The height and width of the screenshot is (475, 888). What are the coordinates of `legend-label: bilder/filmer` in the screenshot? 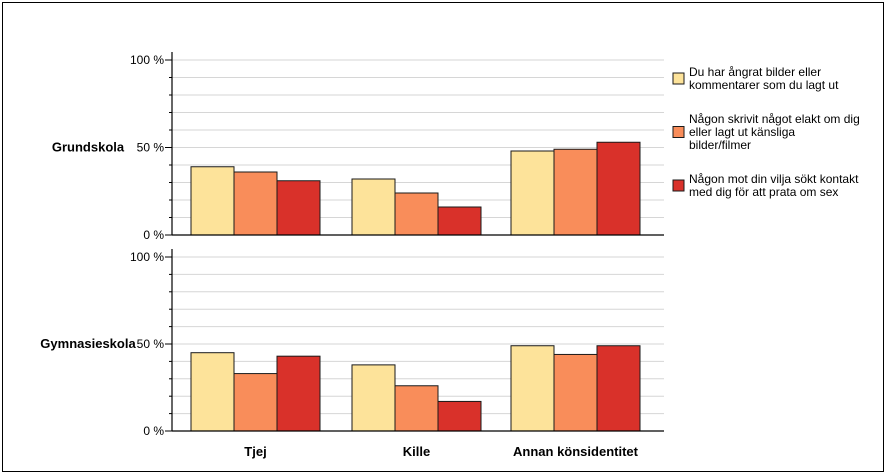 It's located at (720, 145).